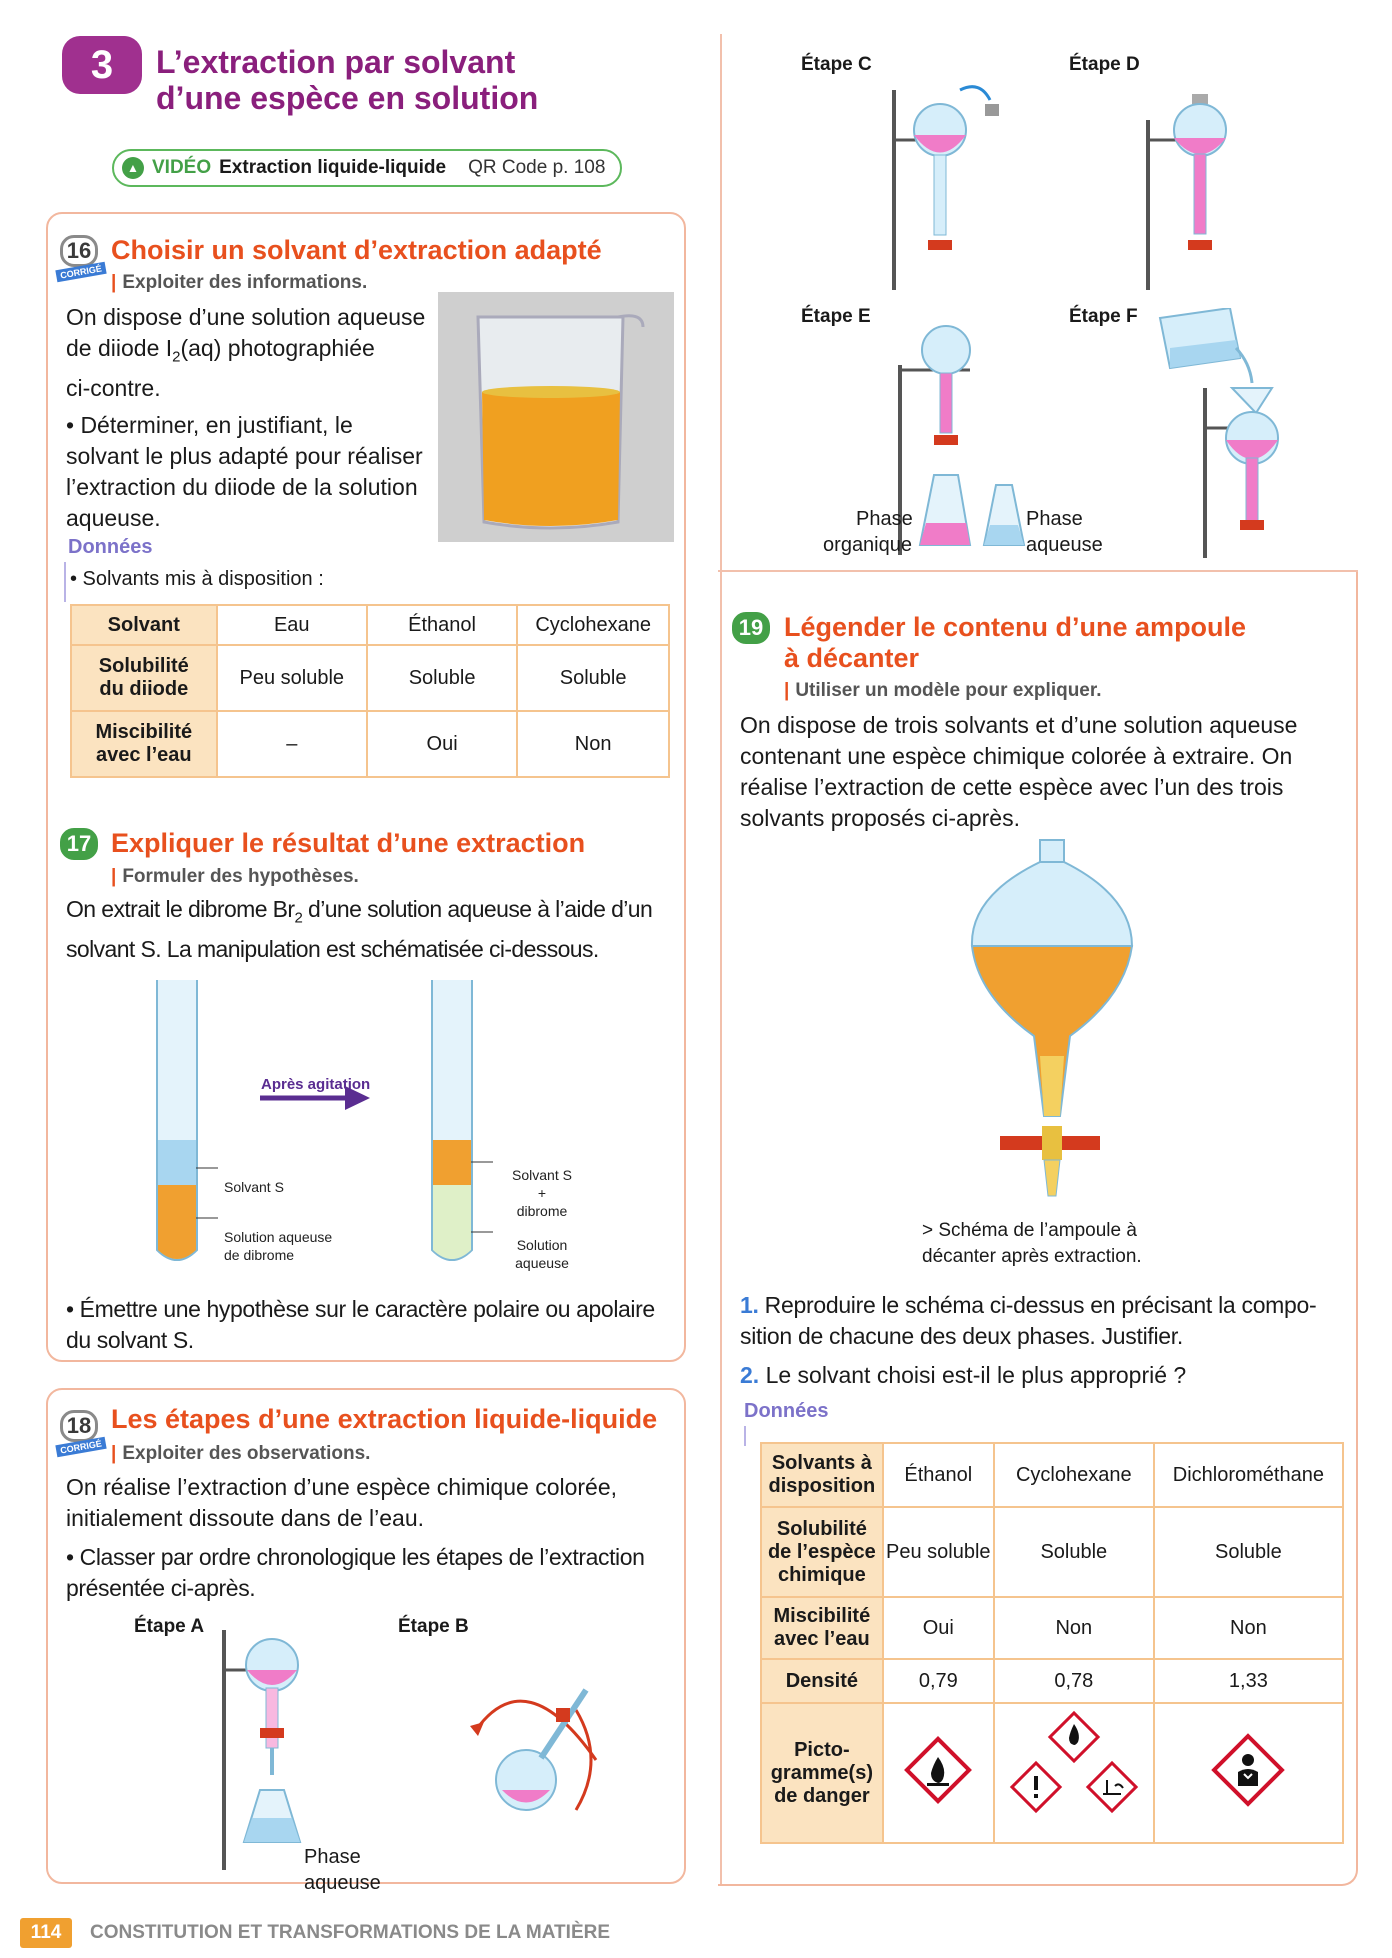  What do you see at coordinates (556, 417) in the screenshot?
I see `diiode-beaker-photo` at bounding box center [556, 417].